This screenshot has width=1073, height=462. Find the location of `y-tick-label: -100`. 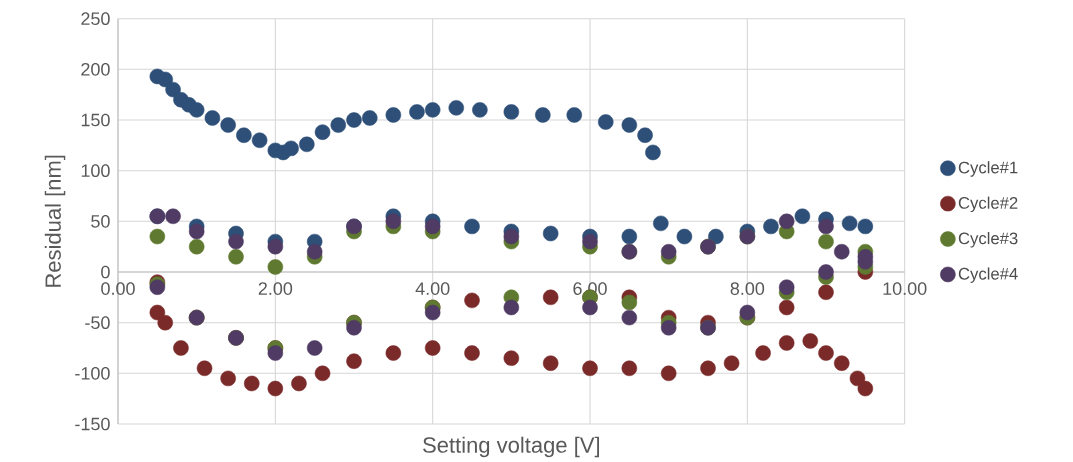

y-tick-label: -100 is located at coordinates (92, 373).